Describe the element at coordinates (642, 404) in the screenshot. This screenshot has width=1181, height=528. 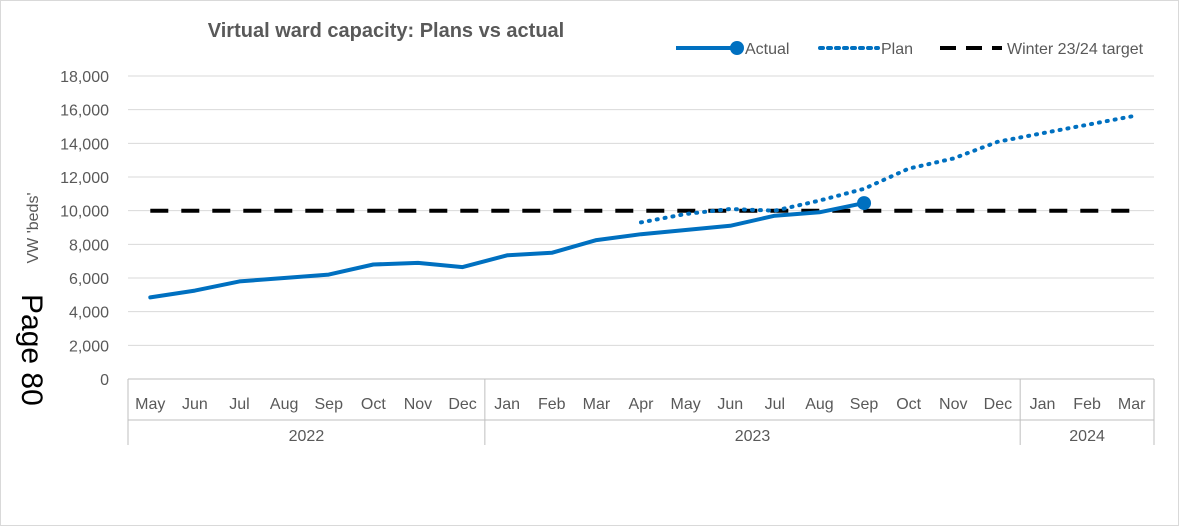
I see `x-tick-label: Apr` at that location.